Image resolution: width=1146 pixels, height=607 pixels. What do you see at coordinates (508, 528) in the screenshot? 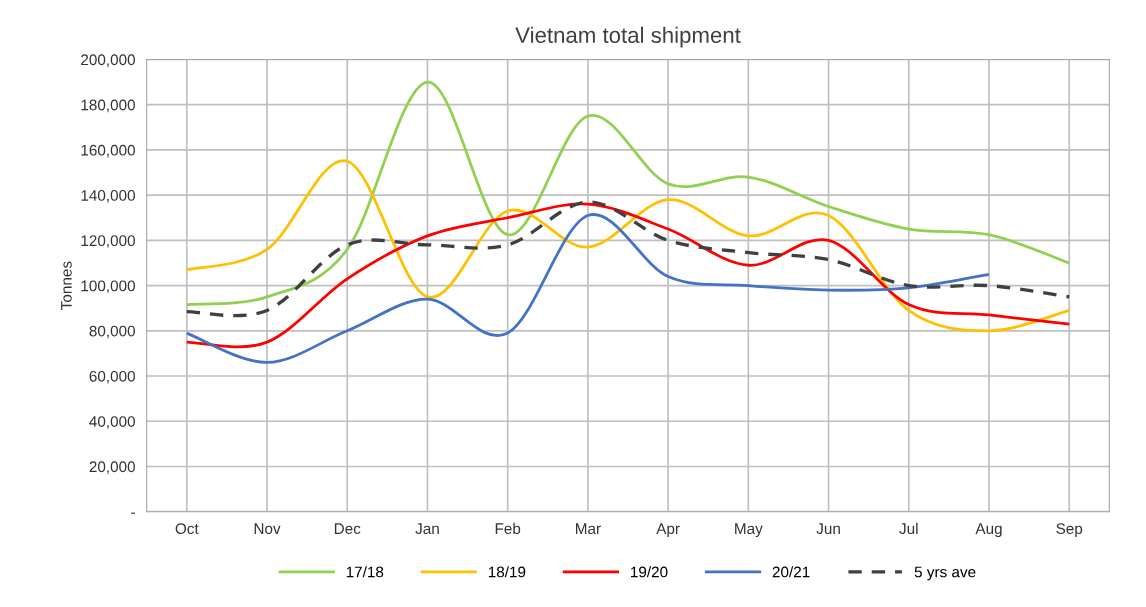
I see `x-tick-label: Feb` at bounding box center [508, 528].